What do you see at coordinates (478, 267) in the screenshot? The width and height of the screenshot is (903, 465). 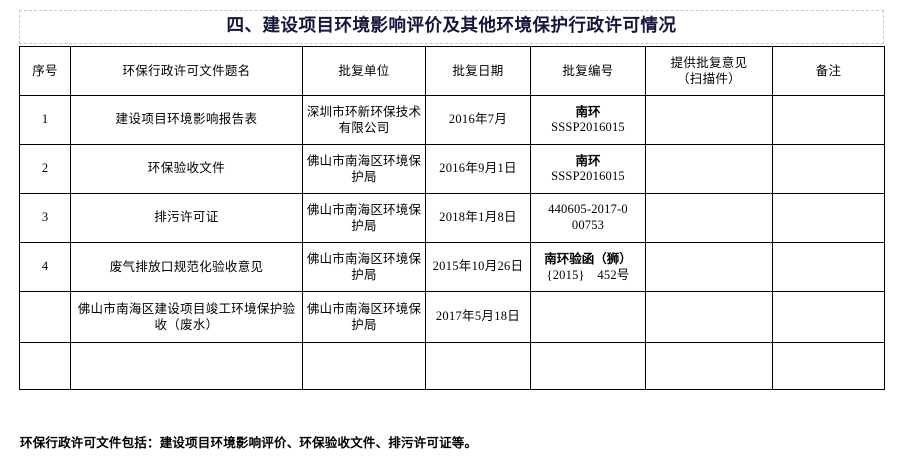 I see `cell-date: 2015年10月26日` at bounding box center [478, 267].